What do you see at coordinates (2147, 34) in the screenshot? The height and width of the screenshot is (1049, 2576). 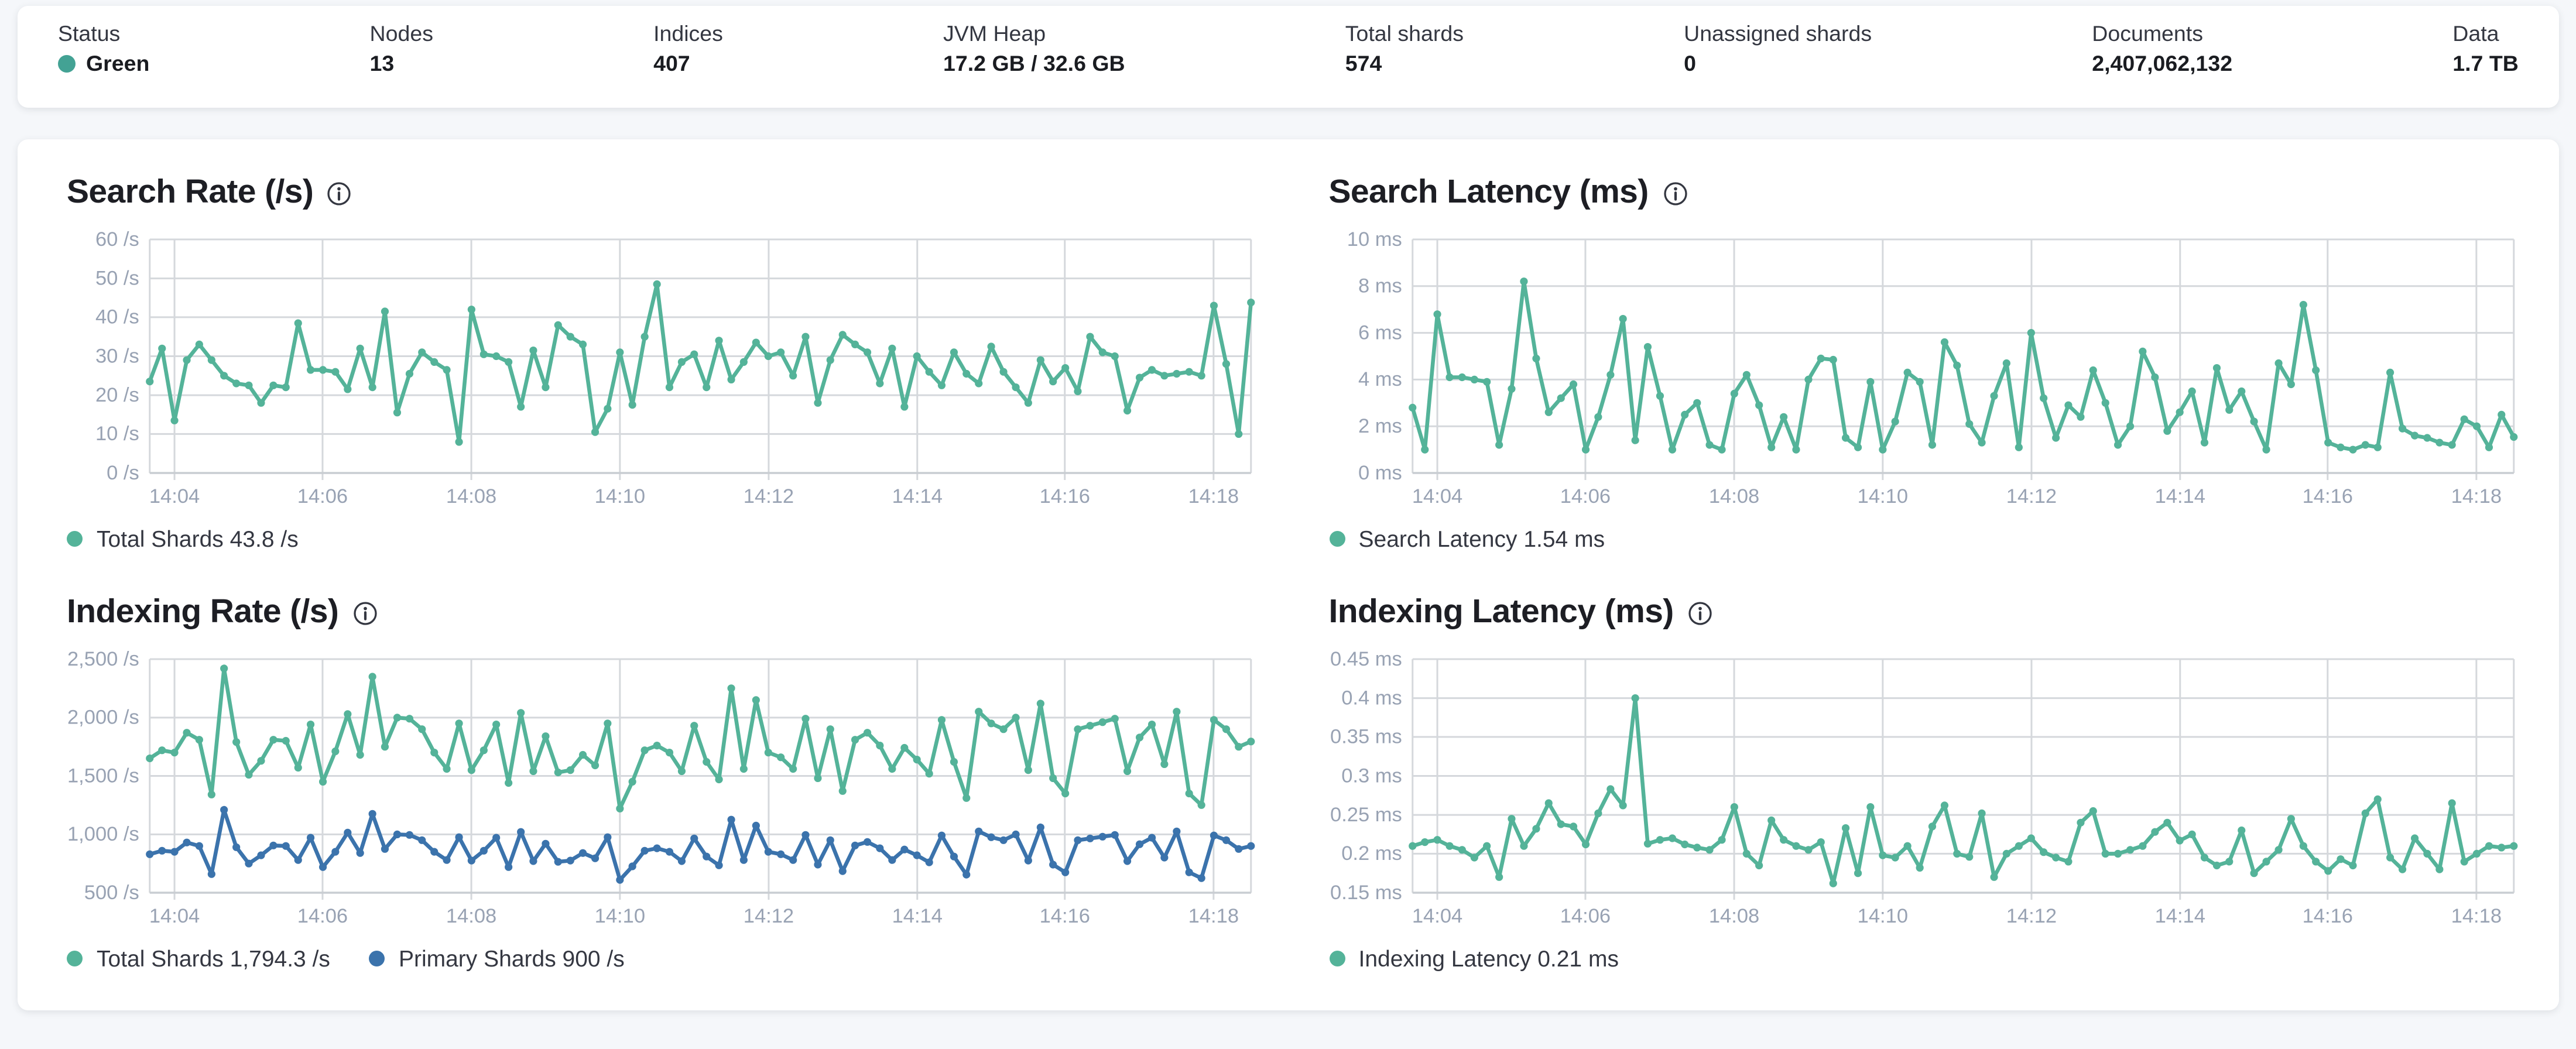 I see `stat-label: Documents` at bounding box center [2147, 34].